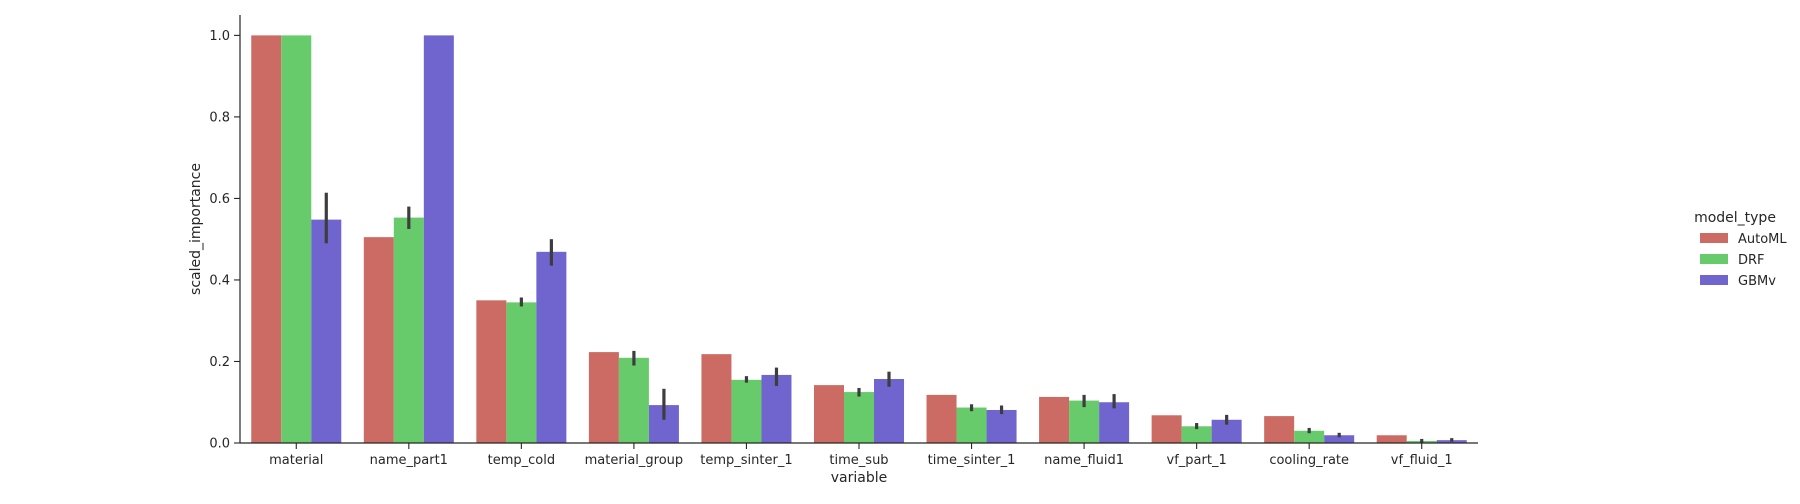  What do you see at coordinates (266, 239) in the screenshot?
I see `bar-automl-material` at bounding box center [266, 239].